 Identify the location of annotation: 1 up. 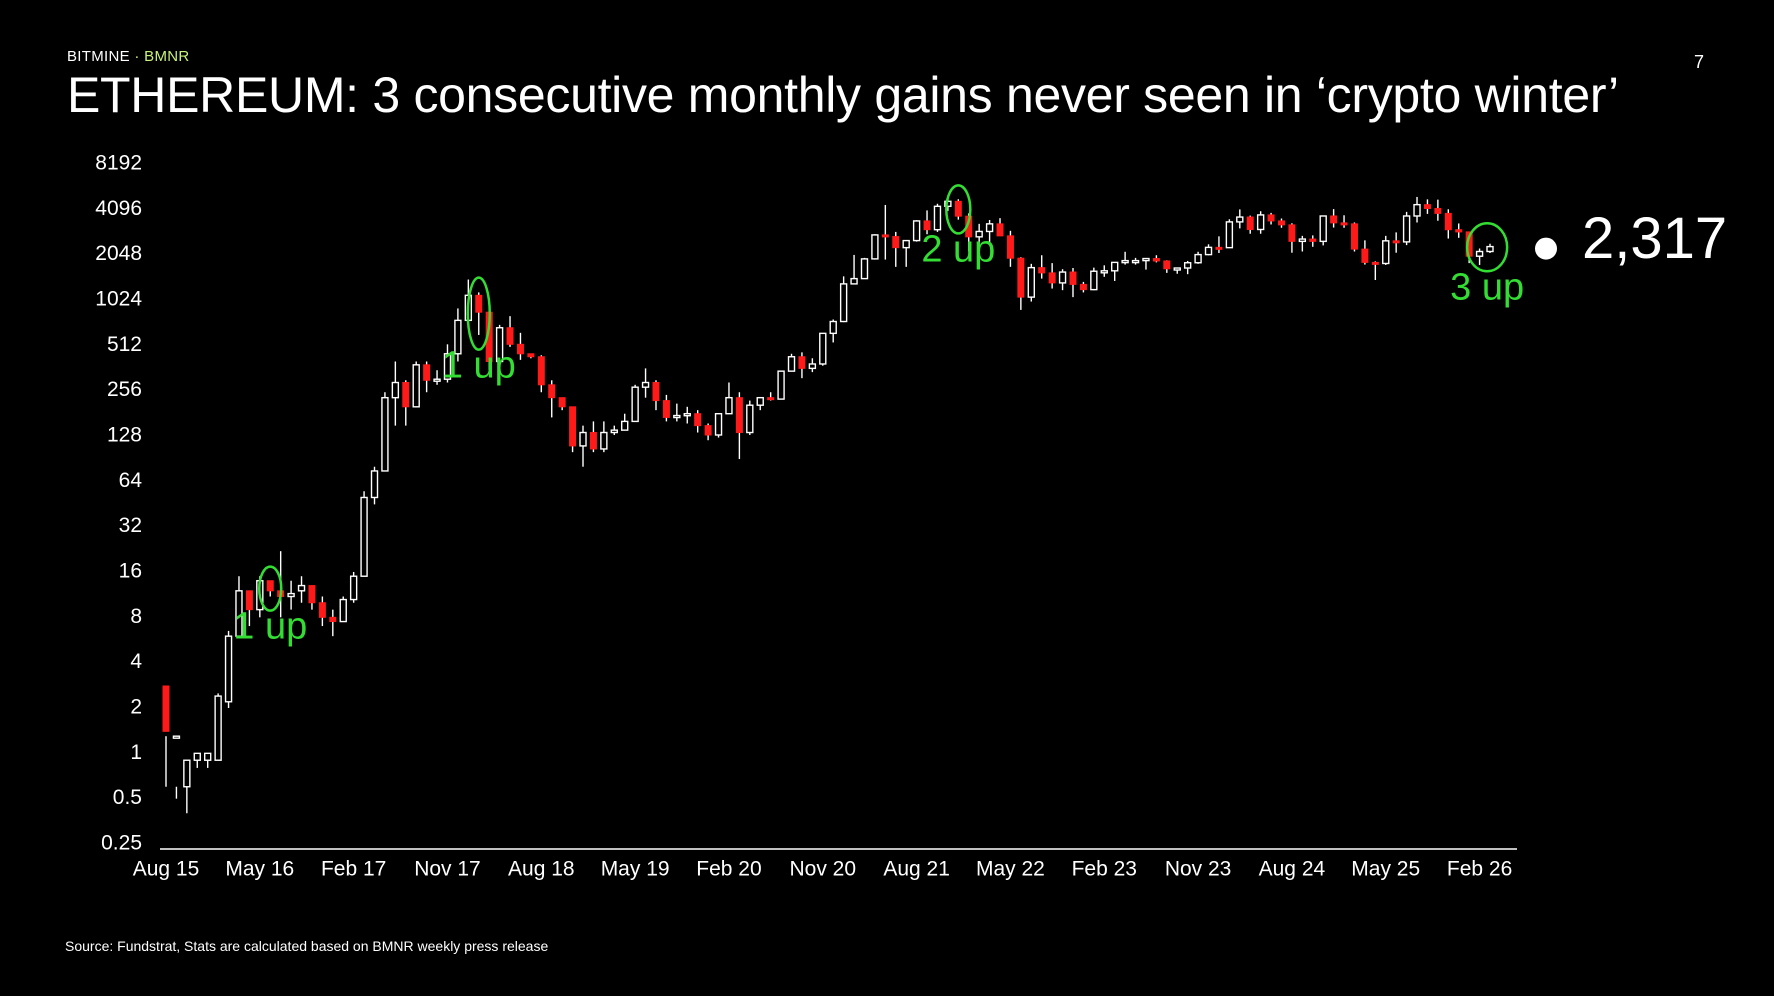
(270, 606).